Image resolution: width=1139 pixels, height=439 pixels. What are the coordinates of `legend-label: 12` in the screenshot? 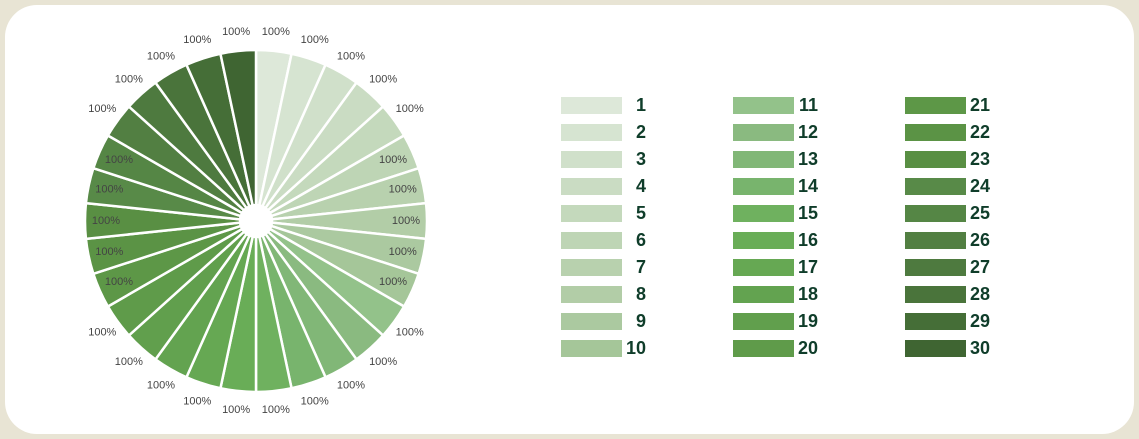 It's located at (808, 132).